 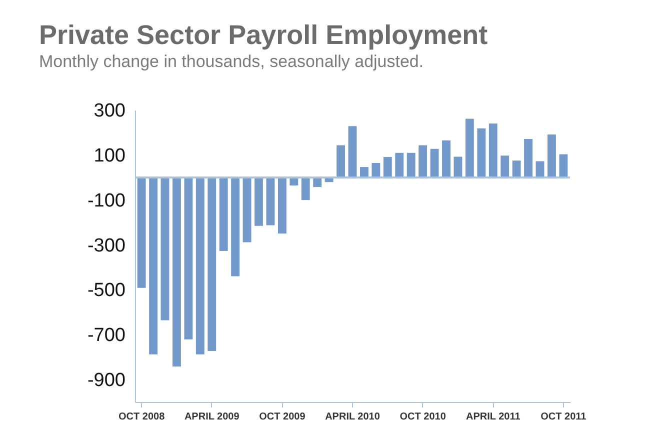 I want to click on x-tick-label: OCT 2010, so click(x=423, y=417).